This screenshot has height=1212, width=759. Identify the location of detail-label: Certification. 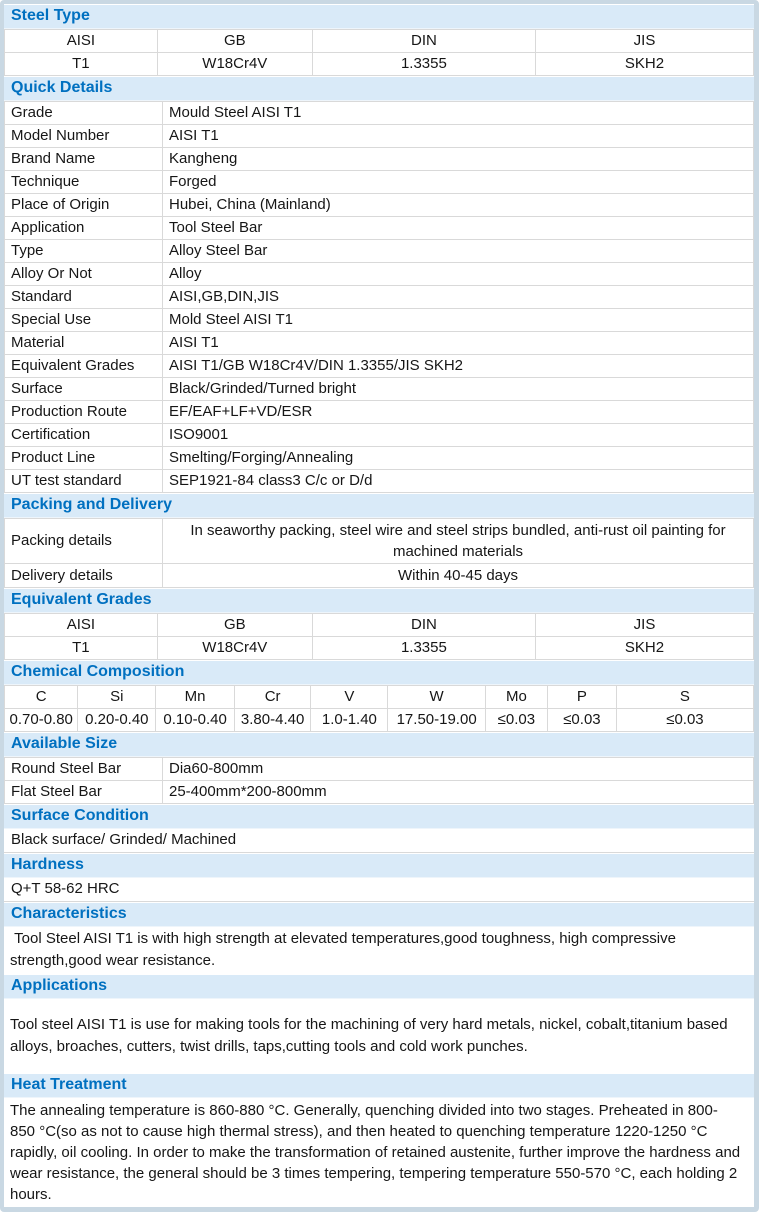
(83, 435).